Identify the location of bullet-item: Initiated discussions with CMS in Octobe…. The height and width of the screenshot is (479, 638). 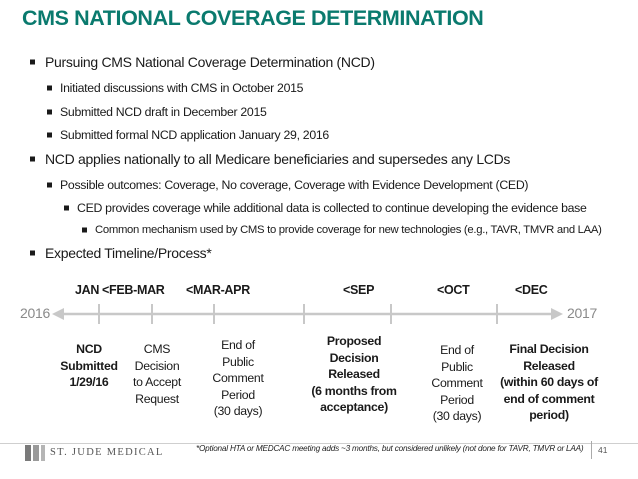
(175, 88).